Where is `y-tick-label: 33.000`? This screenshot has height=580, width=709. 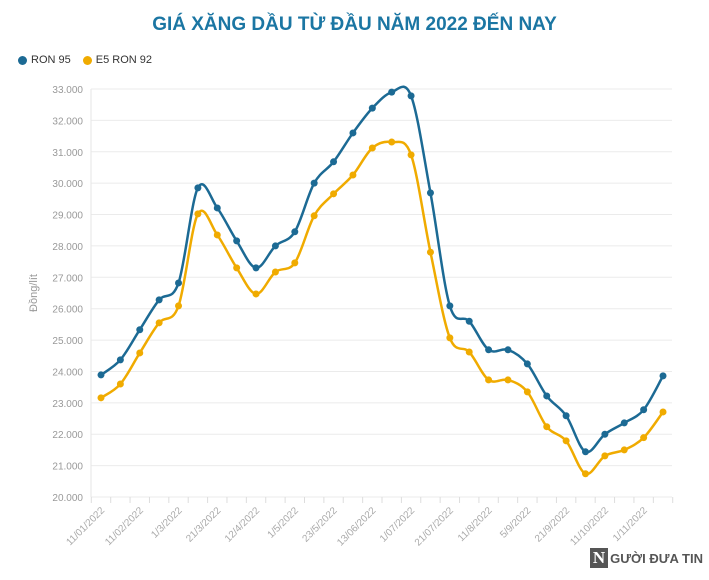
y-tick-label: 33.000 is located at coordinates (67, 90).